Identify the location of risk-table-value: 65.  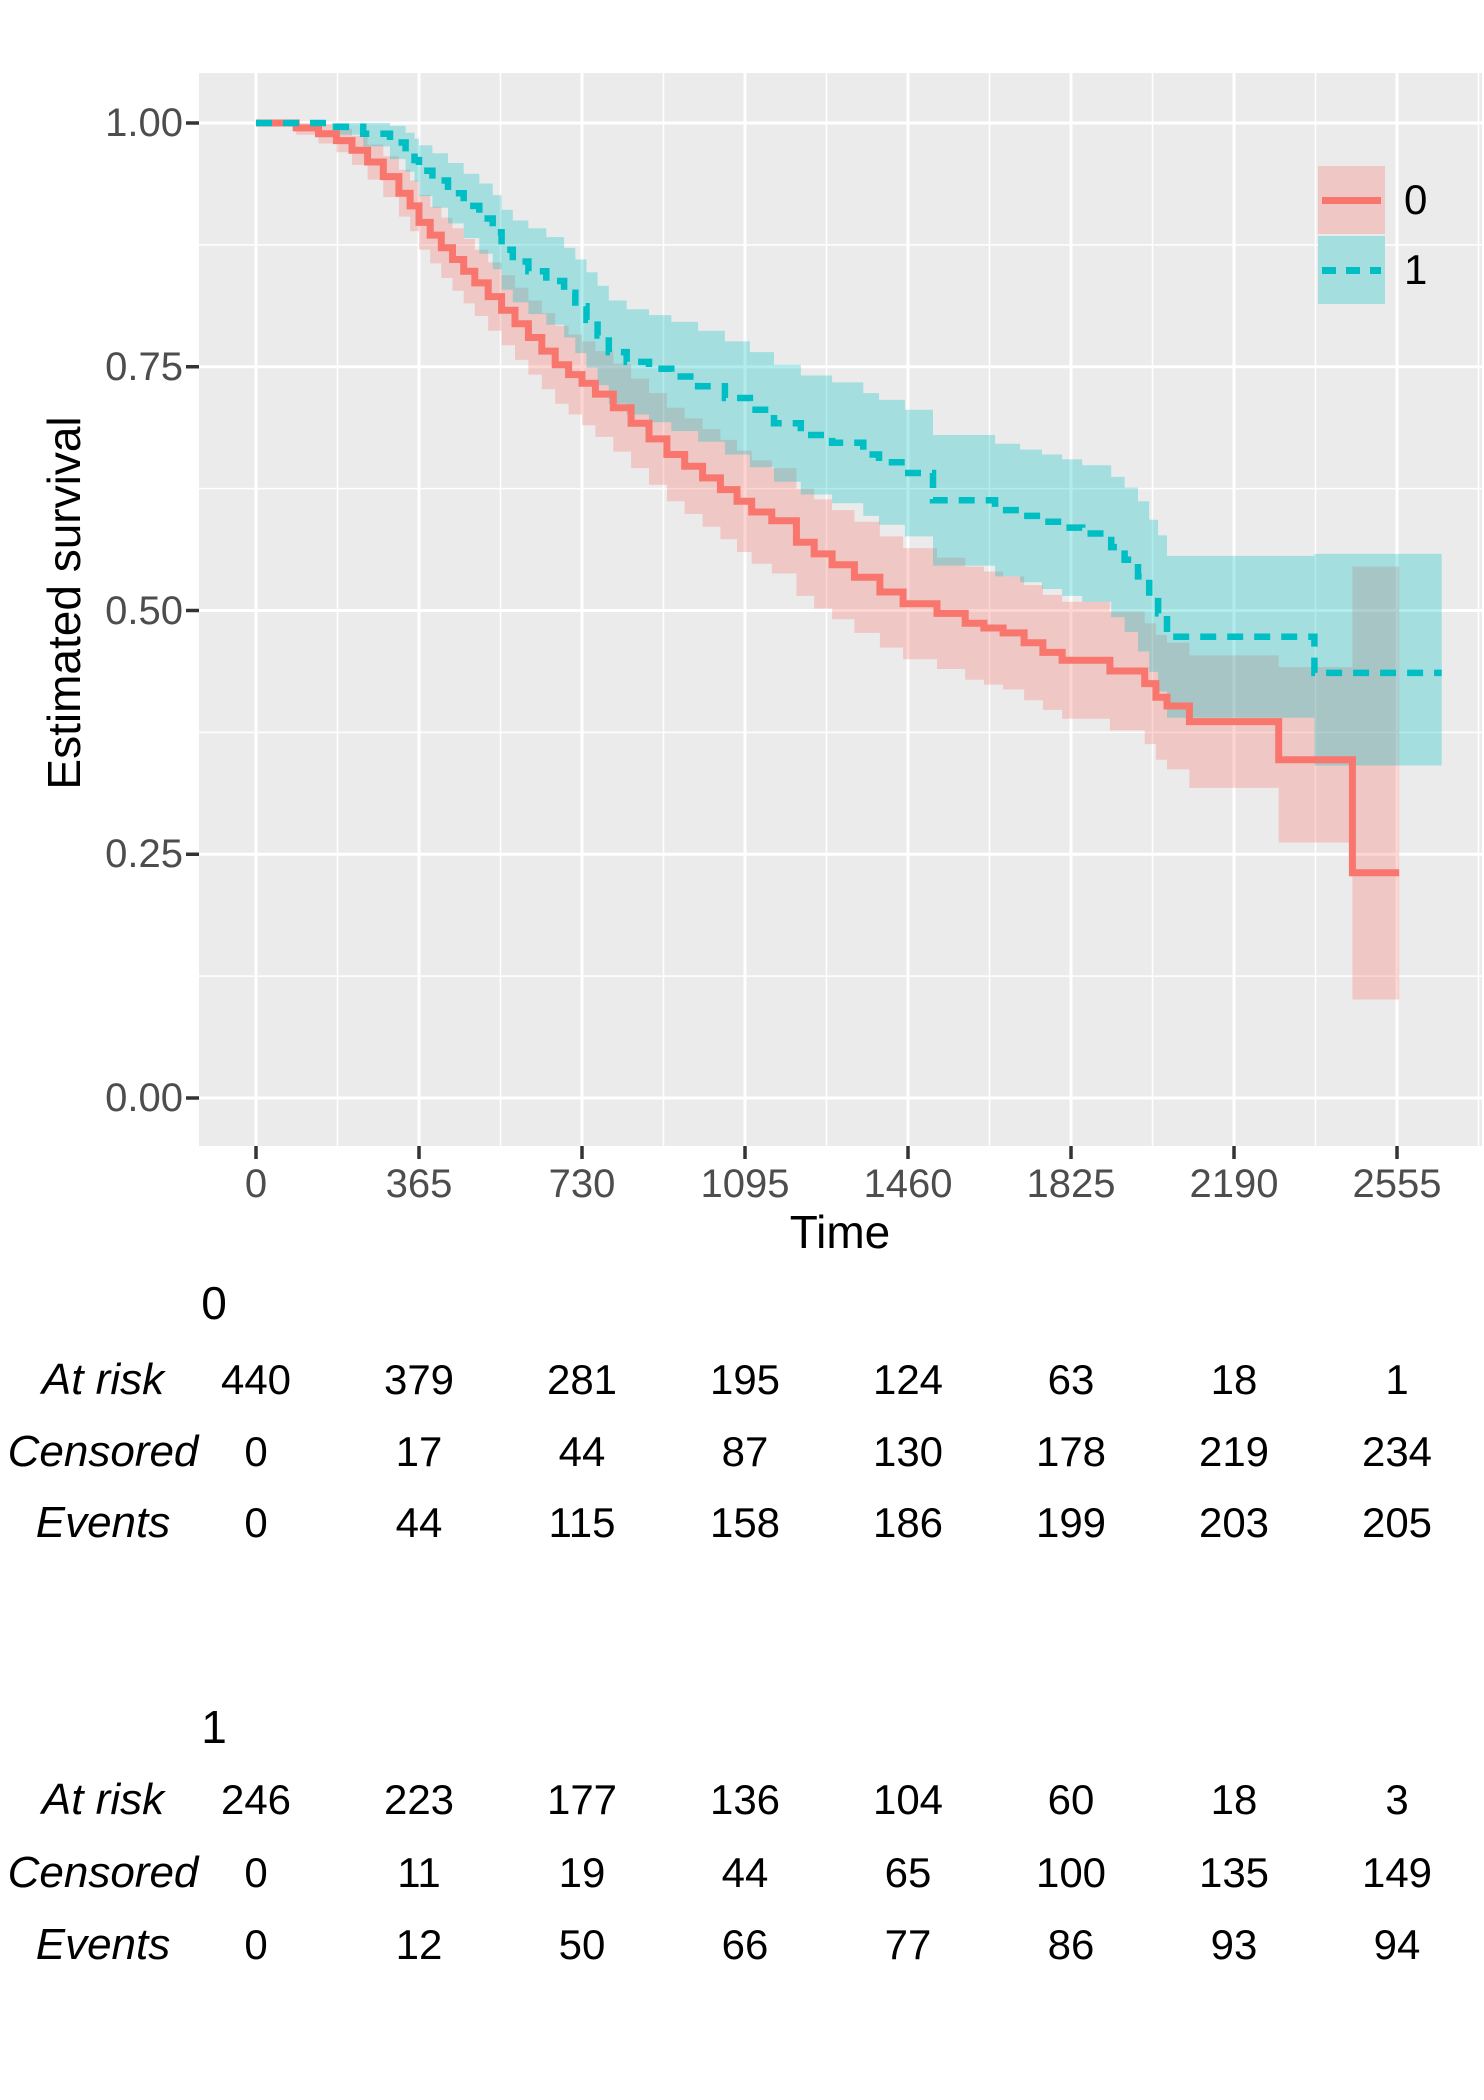
(908, 1872).